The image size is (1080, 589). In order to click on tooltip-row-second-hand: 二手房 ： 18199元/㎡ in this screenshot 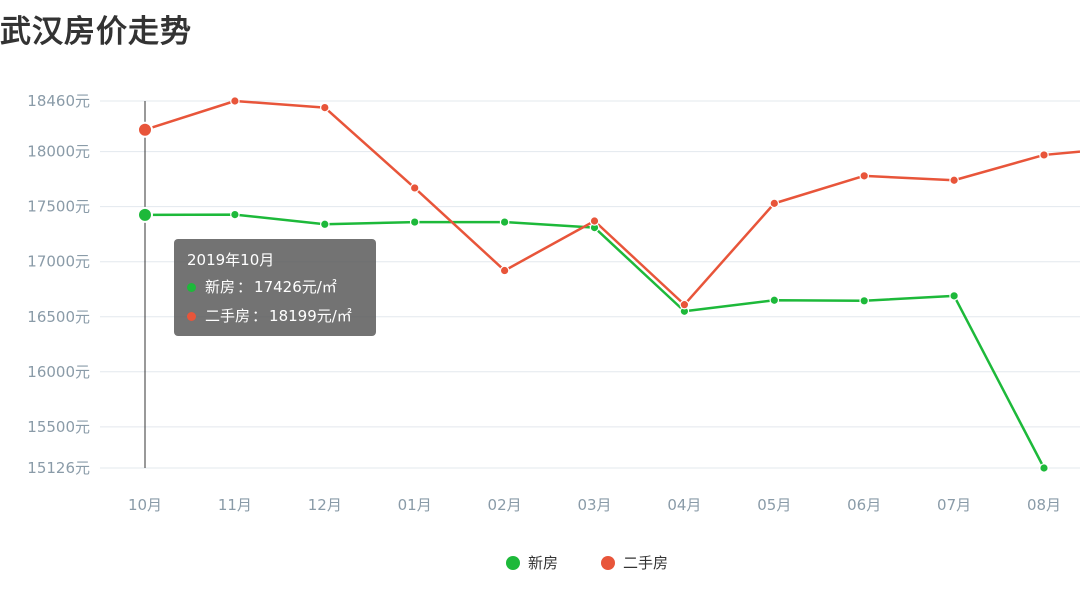, I will do `click(275, 316)`.